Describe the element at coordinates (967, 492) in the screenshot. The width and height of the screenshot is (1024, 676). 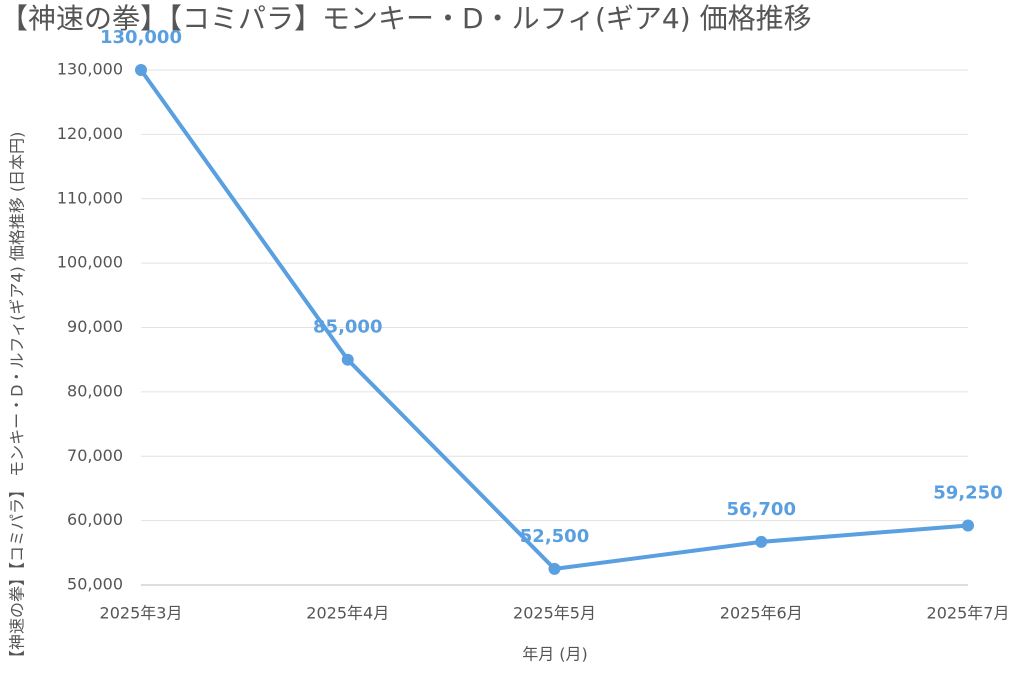
I see `value-label: 59,250` at that location.